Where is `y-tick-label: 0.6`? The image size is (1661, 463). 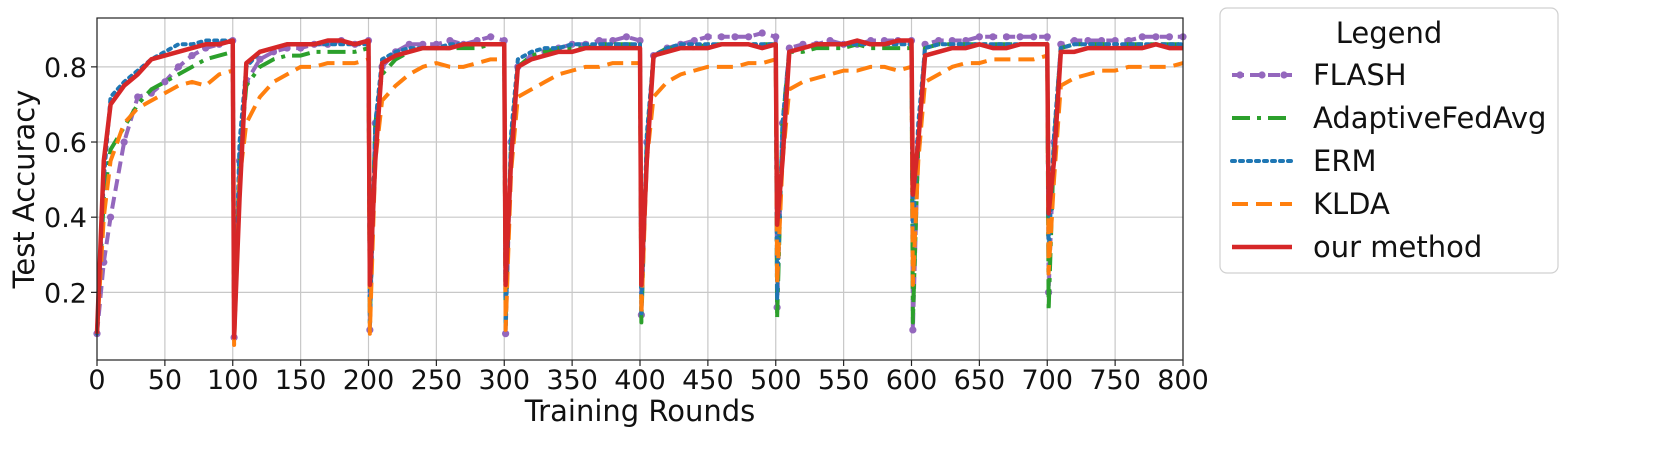
y-tick-label: 0.6 is located at coordinates (65, 143).